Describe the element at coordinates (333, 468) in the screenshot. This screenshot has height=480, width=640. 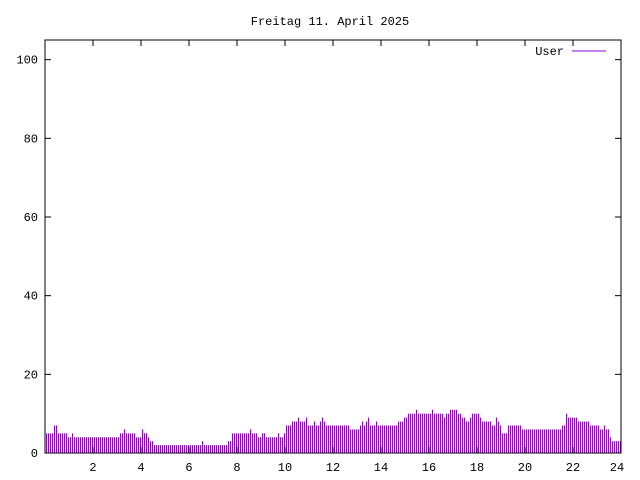
I see `x-tick-label: 12` at that location.